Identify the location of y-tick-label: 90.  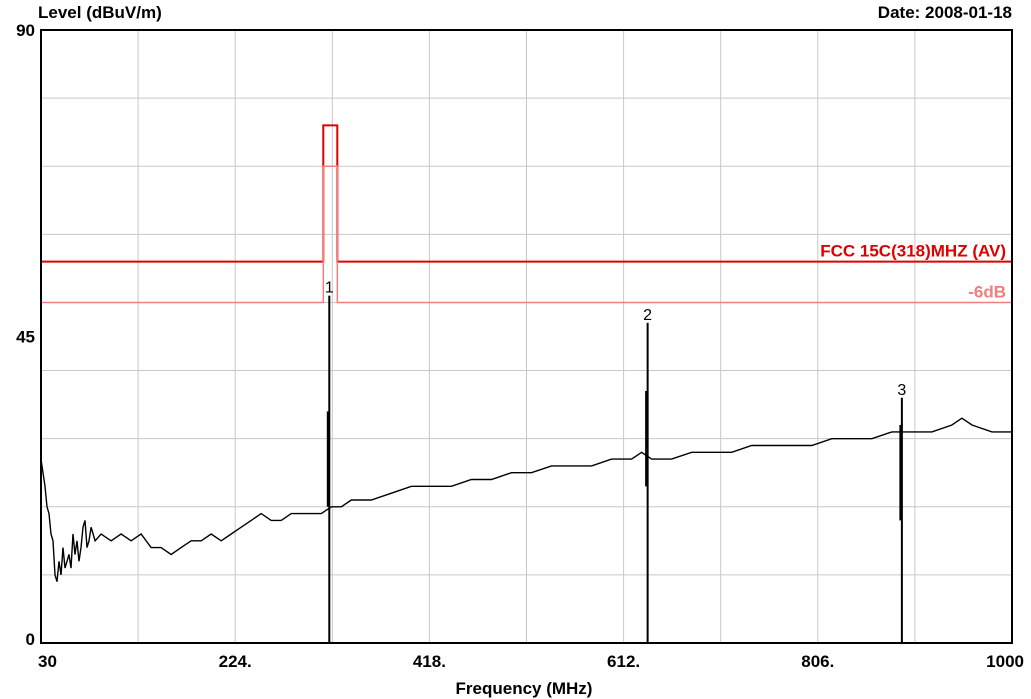
(25, 30).